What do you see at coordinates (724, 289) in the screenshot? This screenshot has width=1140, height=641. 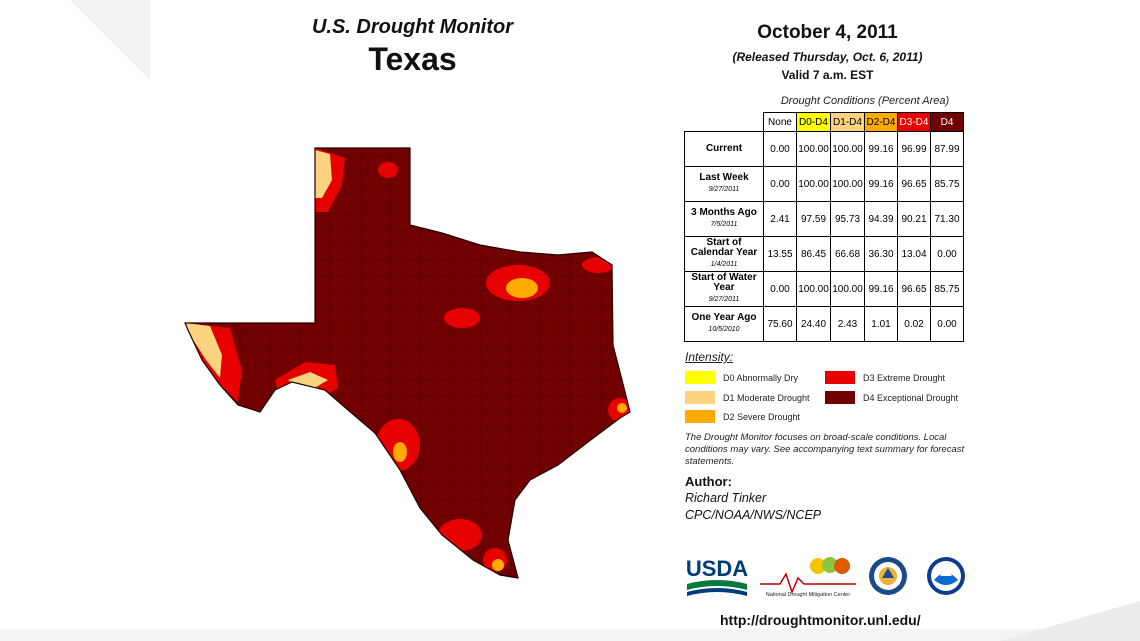 I see `row-label: Start of Water Year 9/27/2011` at bounding box center [724, 289].